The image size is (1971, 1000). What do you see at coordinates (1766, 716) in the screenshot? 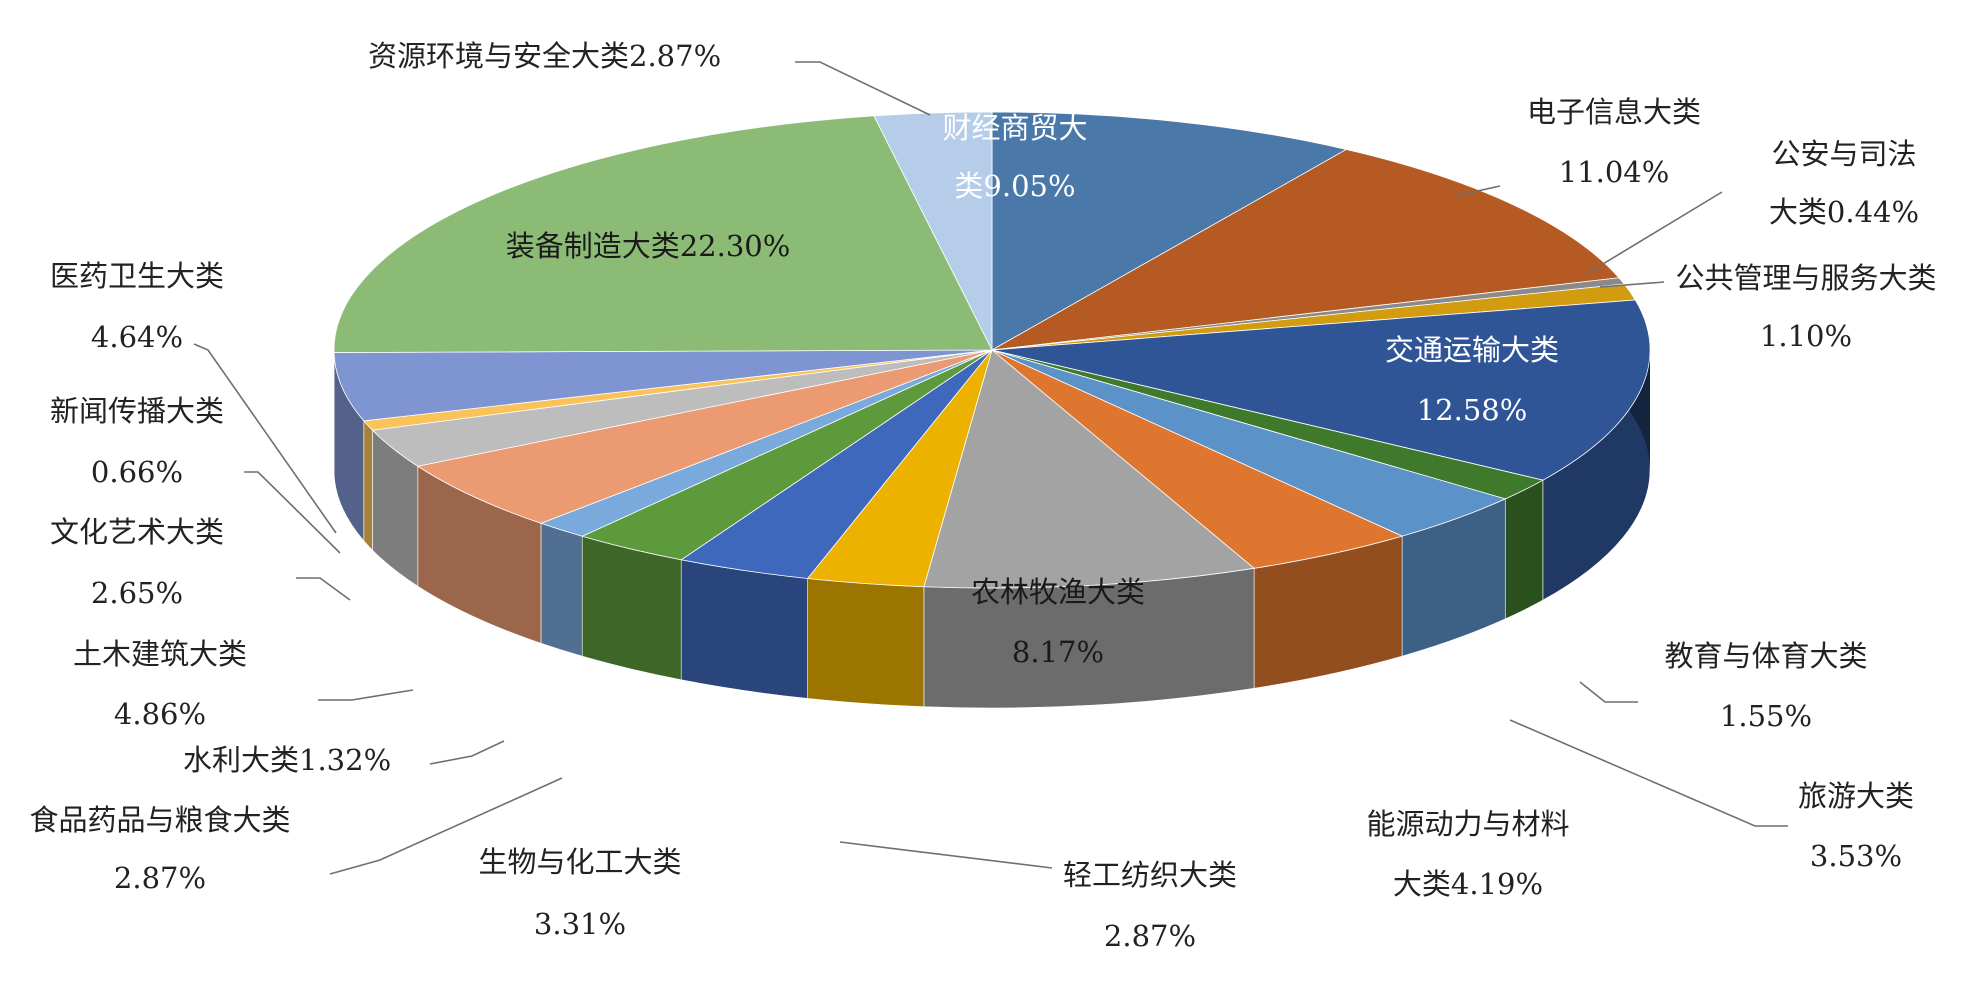
I see `slice-label-5-line-1: 1.55%` at bounding box center [1766, 716].